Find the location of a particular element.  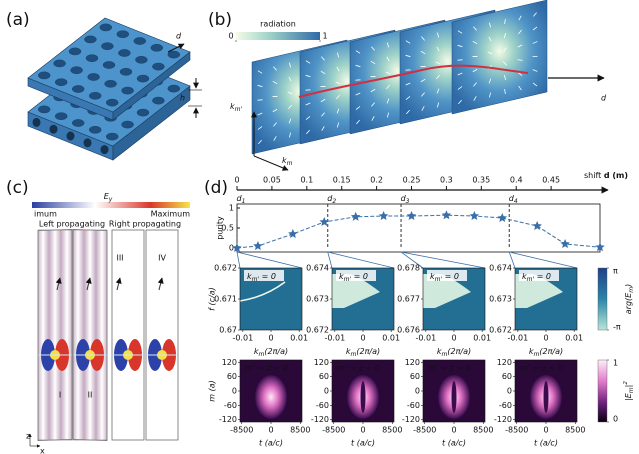

y-tick-label: 0.672 is located at coordinates (317, 330).